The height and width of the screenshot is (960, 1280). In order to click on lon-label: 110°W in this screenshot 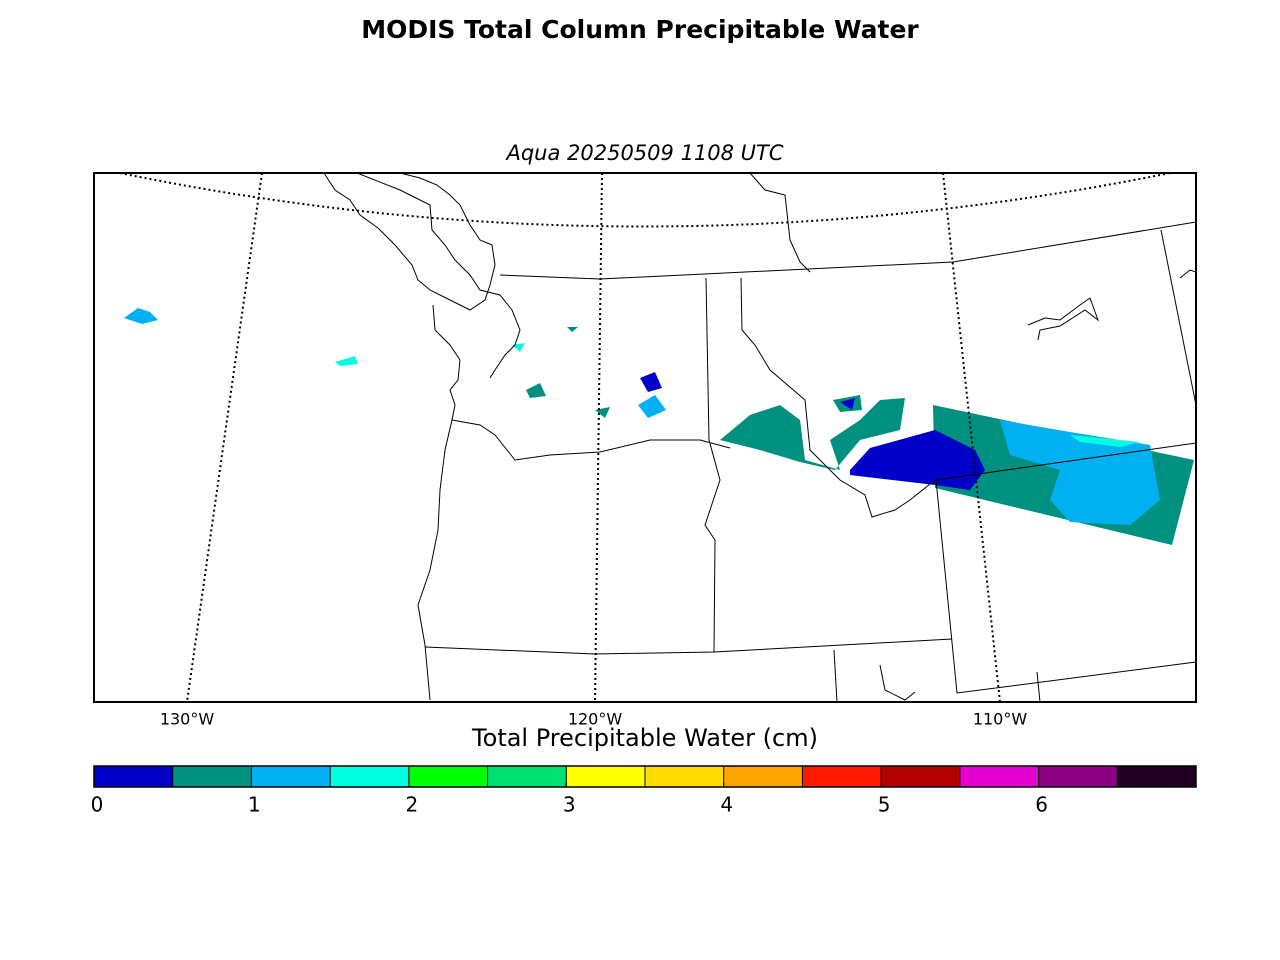, I will do `click(1000, 719)`.